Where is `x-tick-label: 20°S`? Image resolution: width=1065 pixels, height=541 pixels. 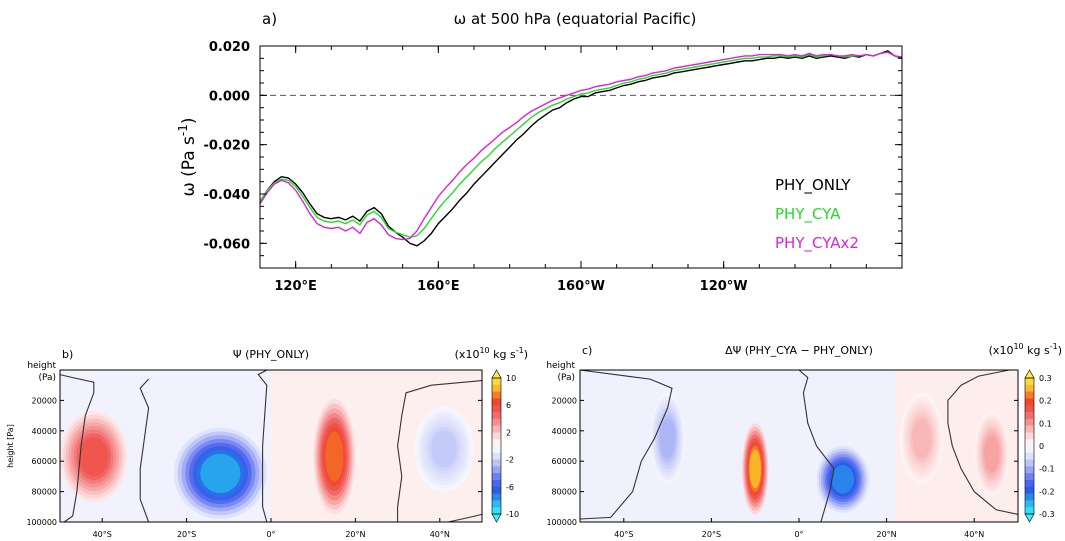
x-tick-label: 20°S is located at coordinates (711, 534).